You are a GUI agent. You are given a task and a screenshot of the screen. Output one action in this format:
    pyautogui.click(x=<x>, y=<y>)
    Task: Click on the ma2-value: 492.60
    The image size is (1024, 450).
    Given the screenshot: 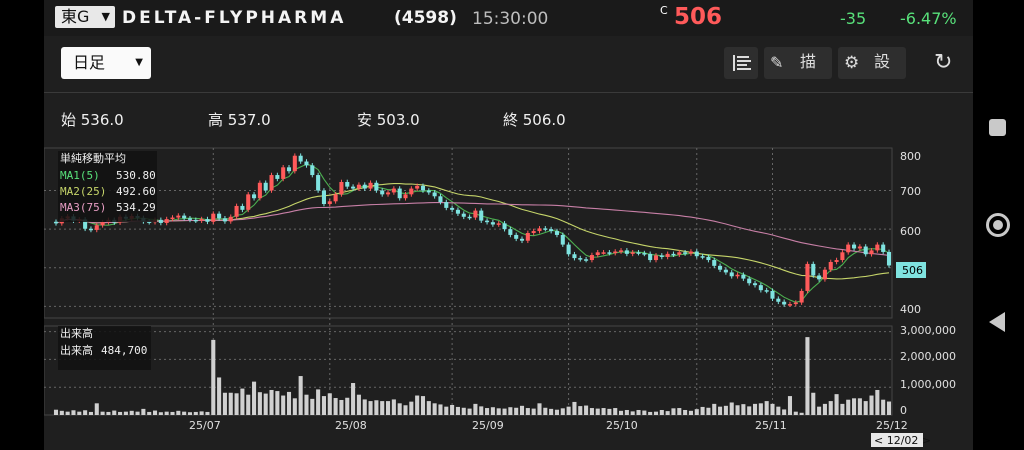 What is the action you would take?
    pyautogui.click(x=136, y=191)
    